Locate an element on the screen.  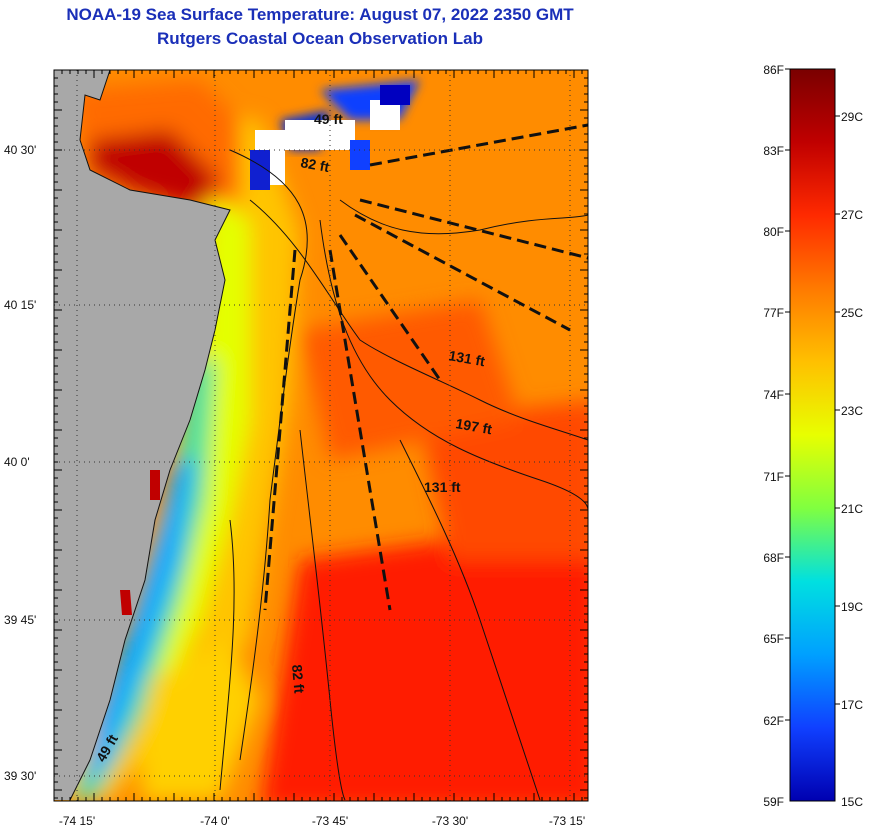
colorbar-f-label: 65F is located at coordinates (773, 639).